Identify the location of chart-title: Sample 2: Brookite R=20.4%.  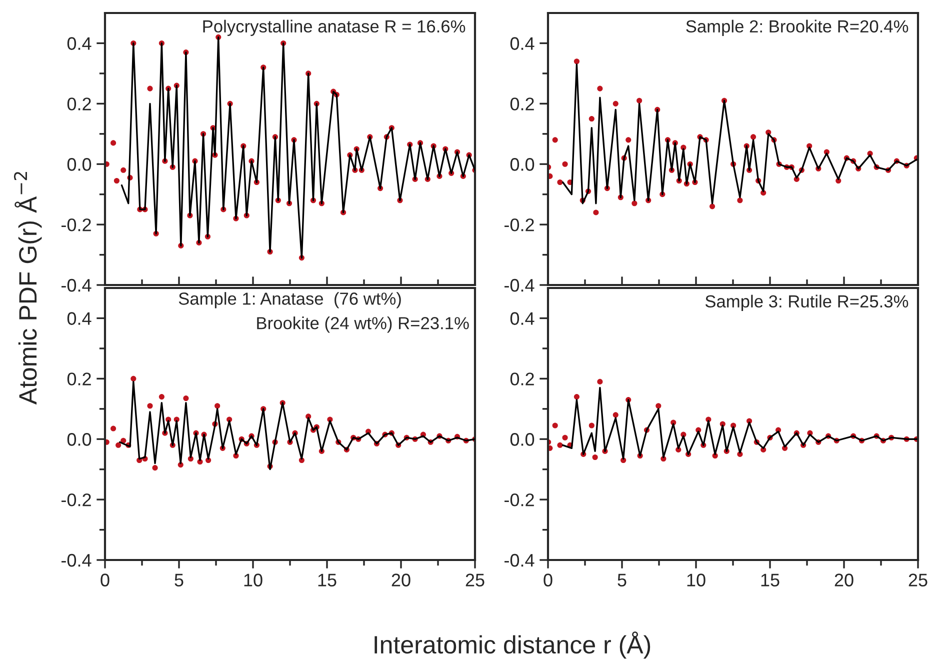
(797, 28).